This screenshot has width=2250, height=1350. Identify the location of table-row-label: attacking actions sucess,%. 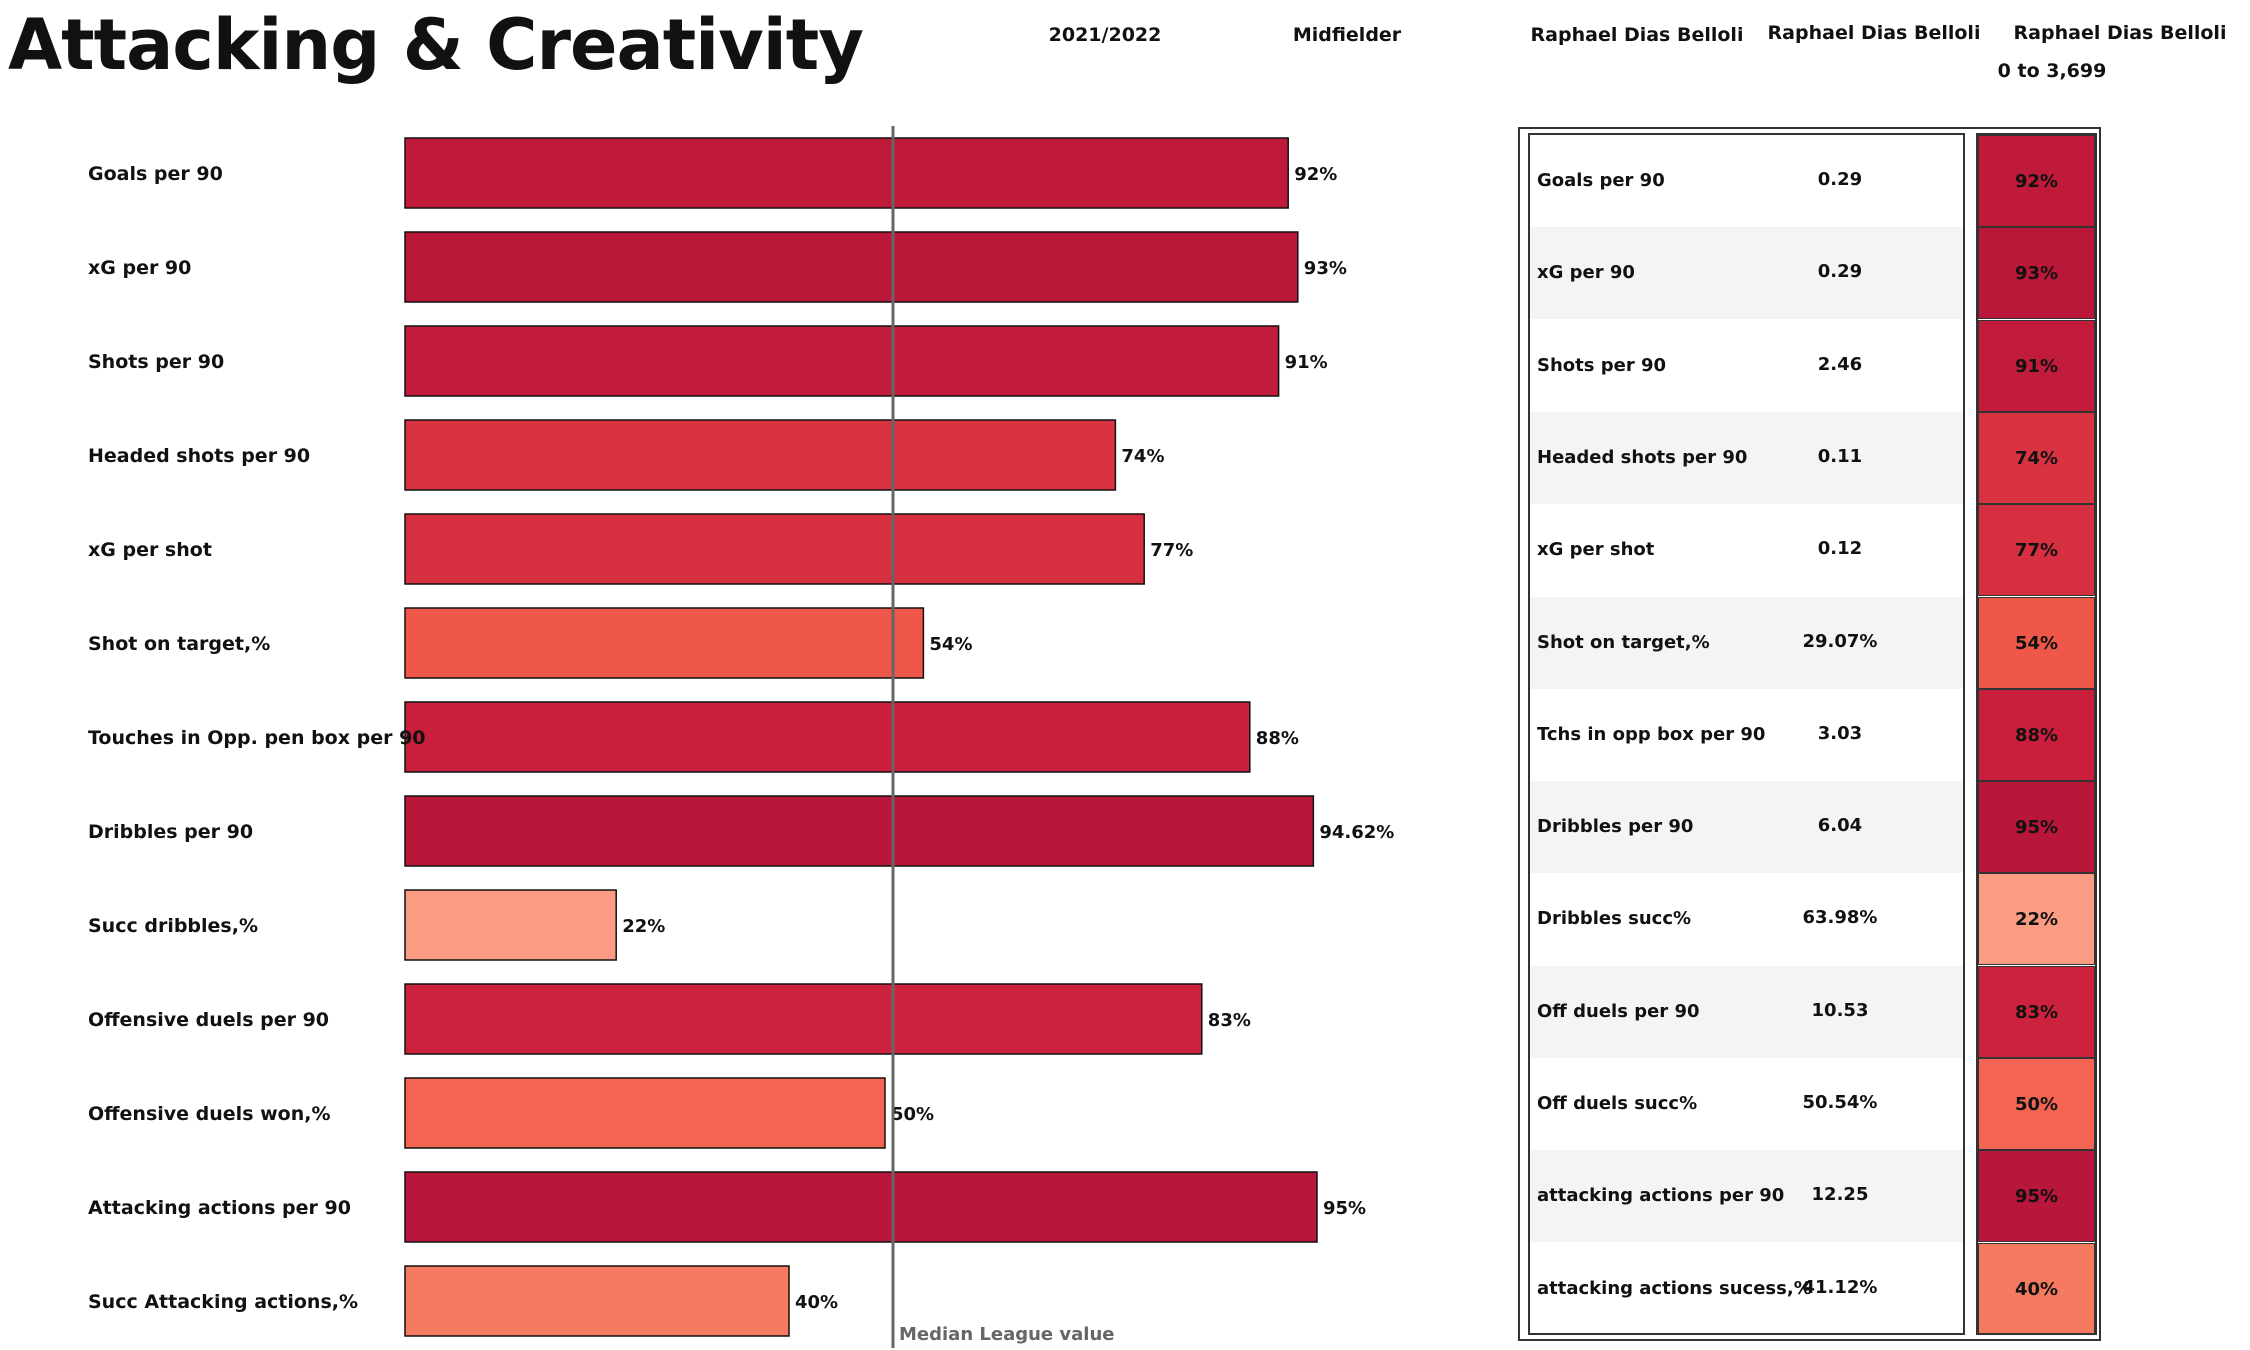
(1674, 1288).